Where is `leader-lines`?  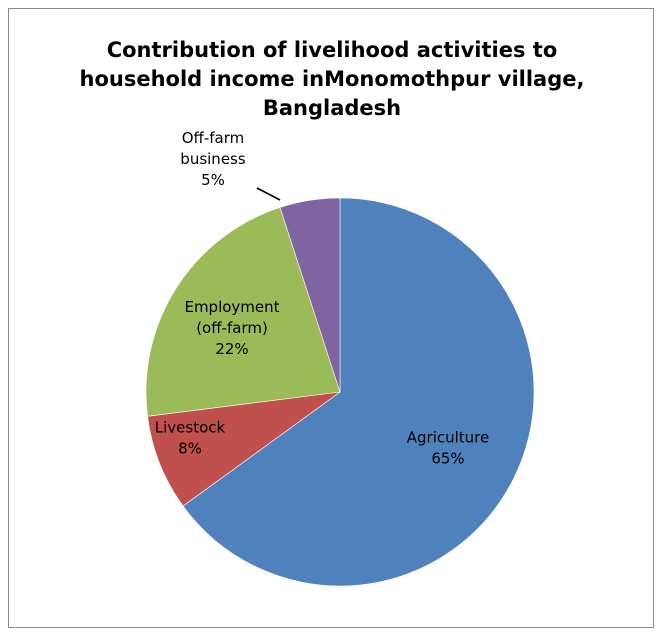 leader-lines is located at coordinates (268, 194).